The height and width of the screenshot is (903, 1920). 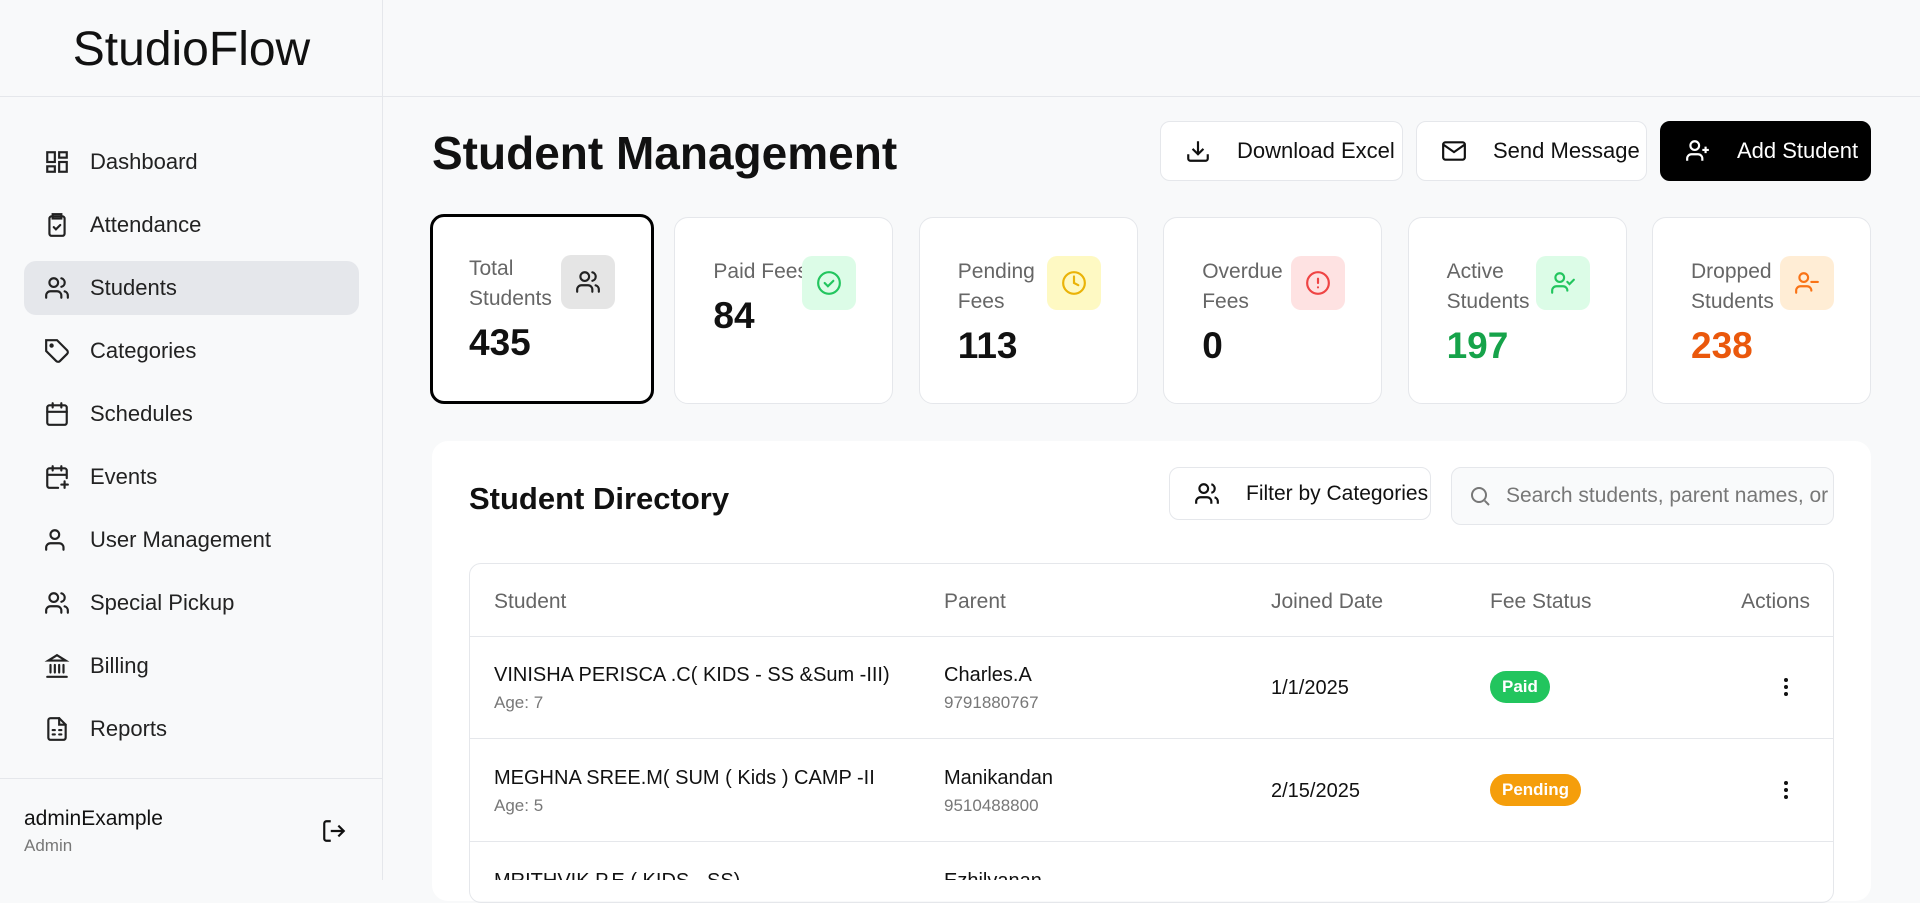 What do you see at coordinates (124, 476) in the screenshot?
I see `nav-label: Events` at bounding box center [124, 476].